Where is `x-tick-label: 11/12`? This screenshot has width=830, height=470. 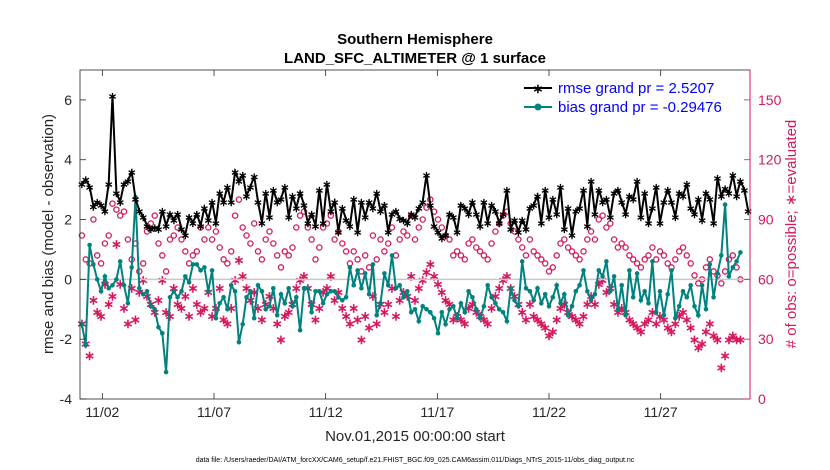
x-tick-label: 11/12 is located at coordinates (326, 412).